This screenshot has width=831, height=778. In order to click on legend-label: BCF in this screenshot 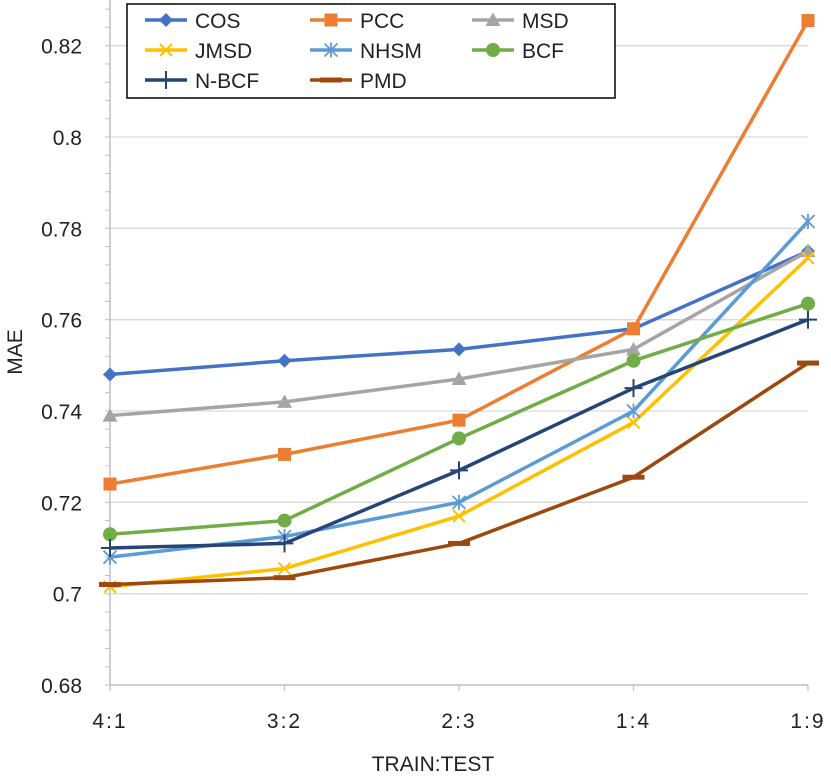, I will do `click(543, 51)`.